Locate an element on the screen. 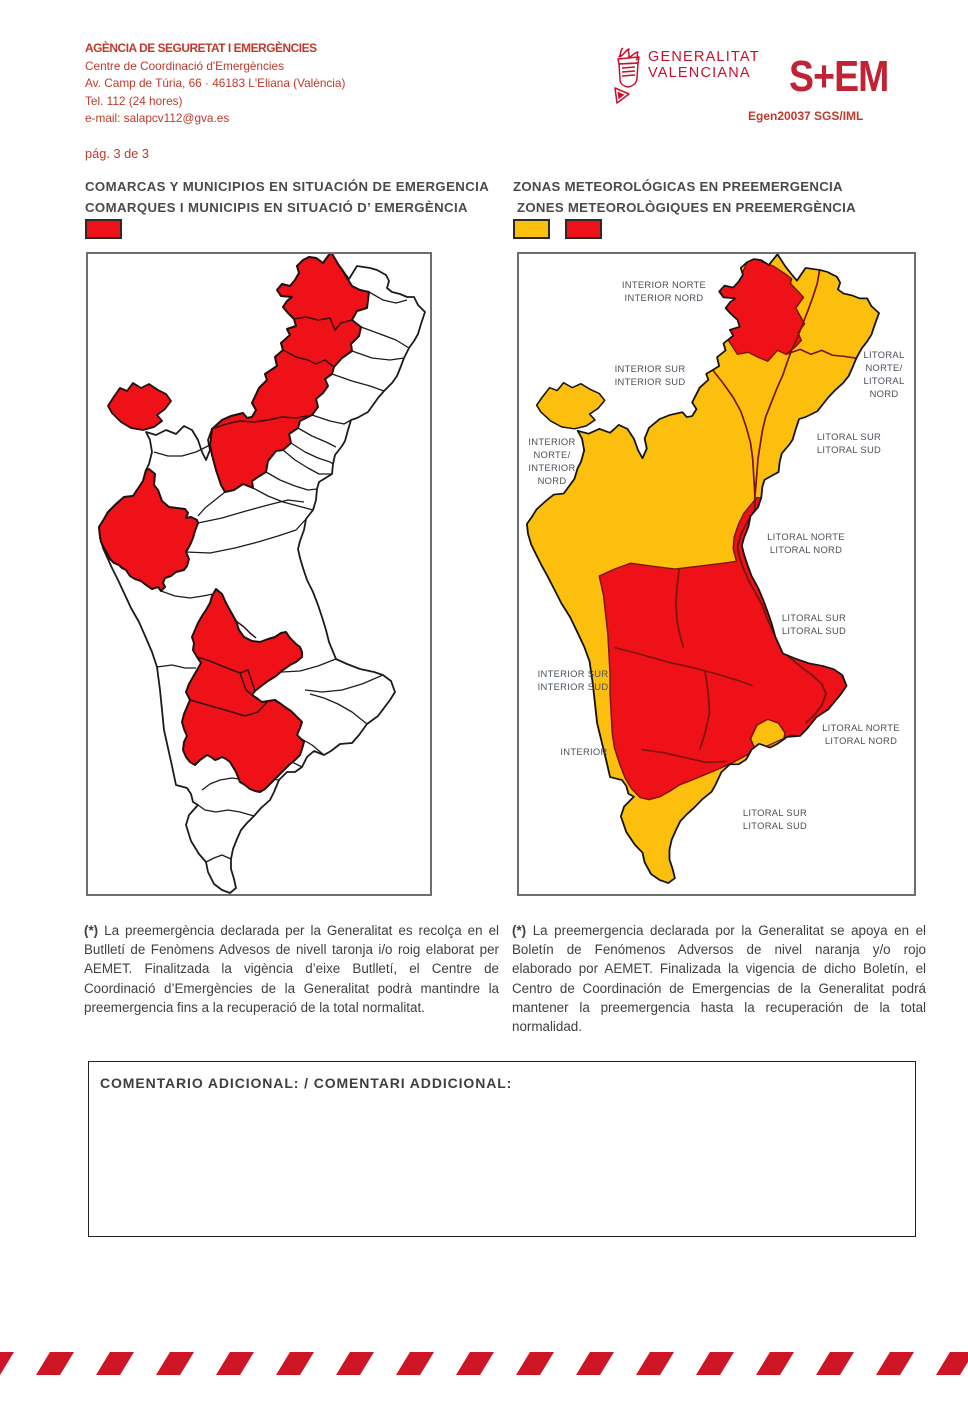 The image size is (968, 1404). svg-text: INTERIOR NORTE is located at coordinates (664, 284).